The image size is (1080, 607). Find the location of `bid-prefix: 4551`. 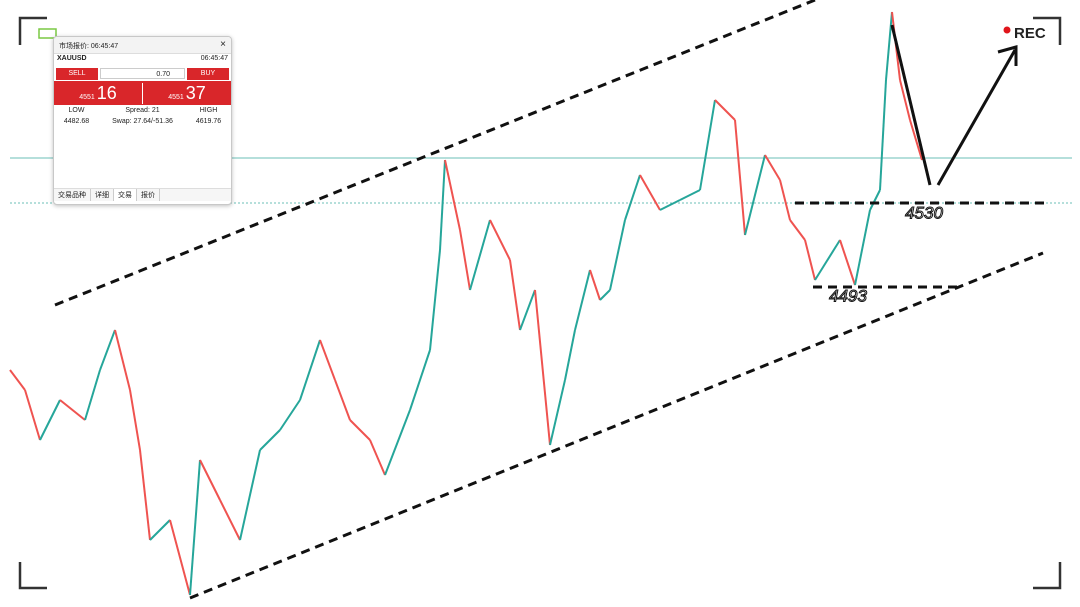

bid-prefix: 4551 is located at coordinates (87, 97).